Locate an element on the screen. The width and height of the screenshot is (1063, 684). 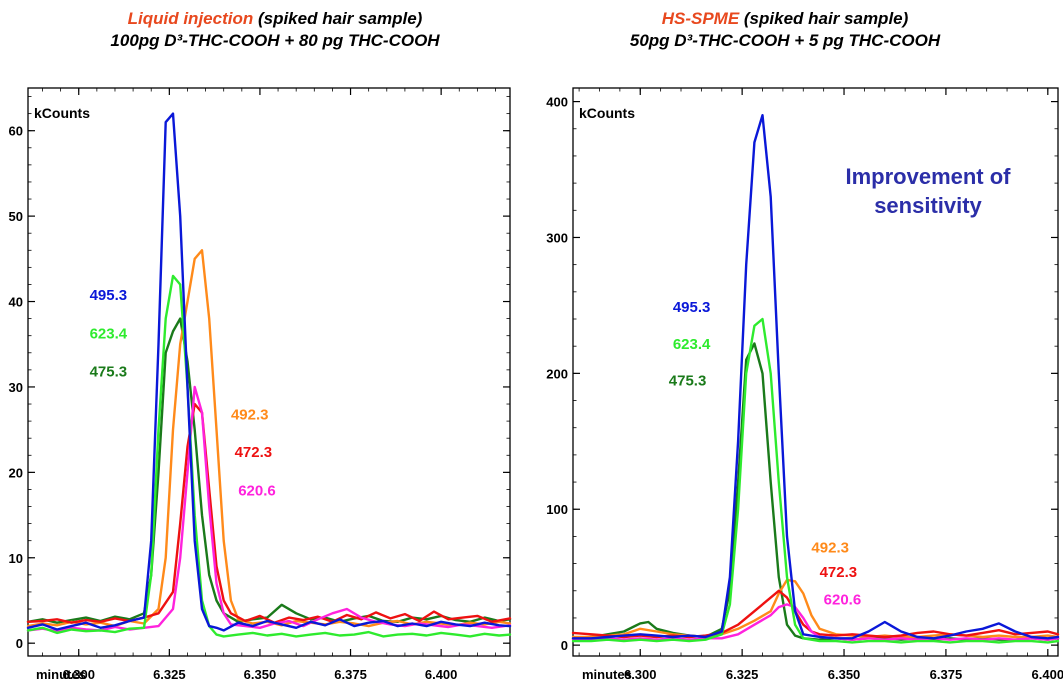
sensitivity-note-line: Improvement of is located at coordinates (928, 176).